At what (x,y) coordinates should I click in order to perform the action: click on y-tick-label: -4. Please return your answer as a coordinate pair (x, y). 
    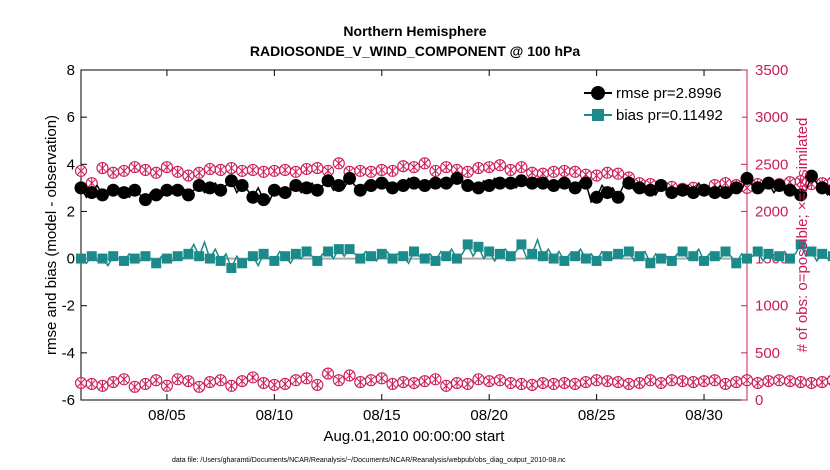
    Looking at the image, I should click on (68, 353).